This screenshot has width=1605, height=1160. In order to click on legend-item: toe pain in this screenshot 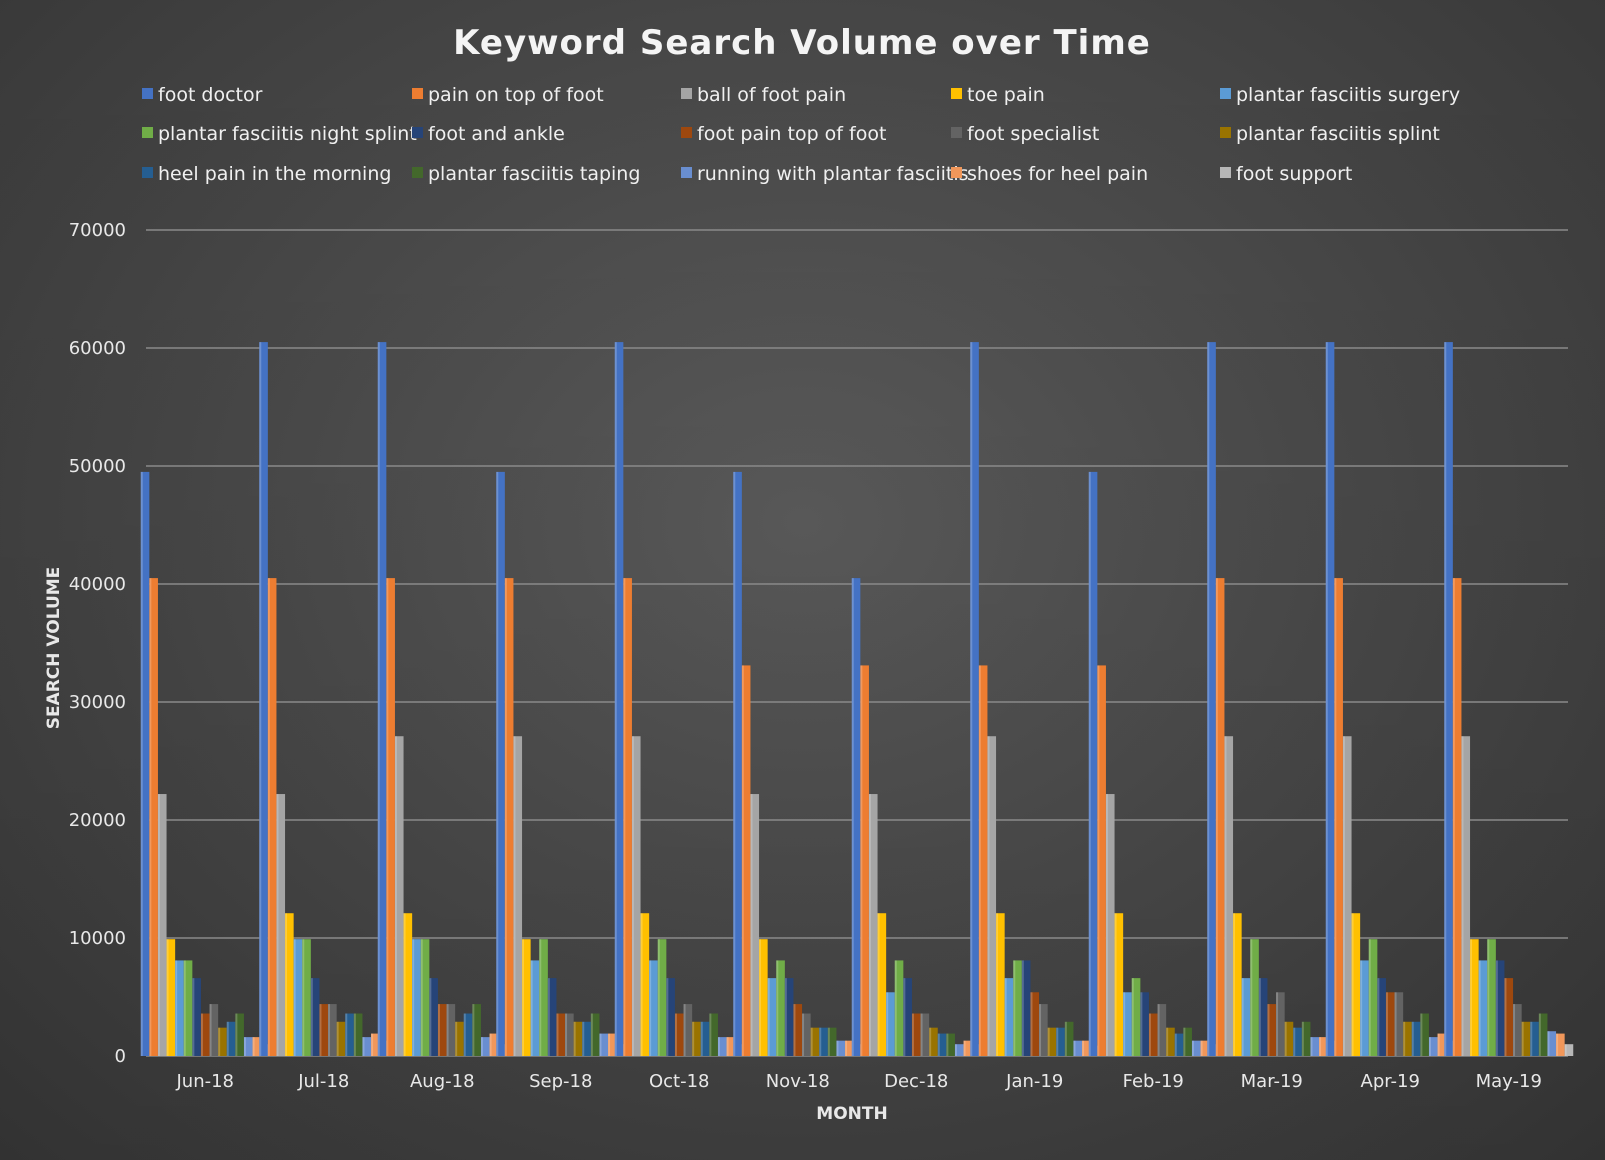, I will do `click(998, 95)`.